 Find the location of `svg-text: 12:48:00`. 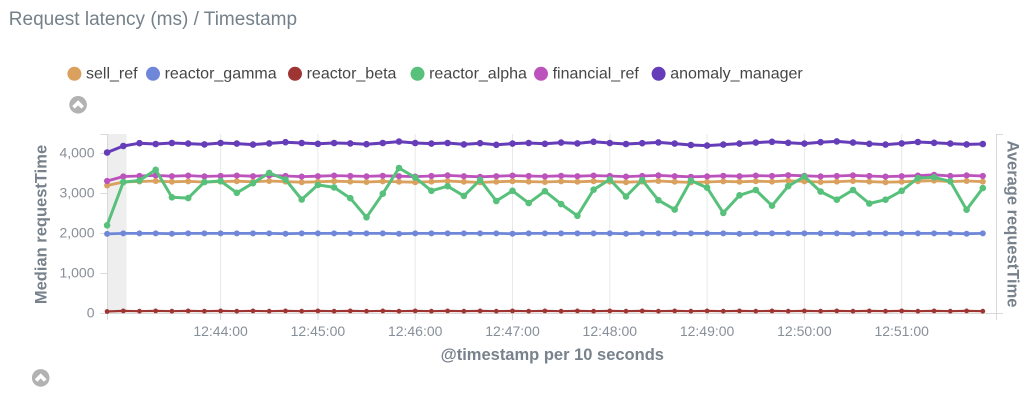

svg-text: 12:48:00 is located at coordinates (610, 331).